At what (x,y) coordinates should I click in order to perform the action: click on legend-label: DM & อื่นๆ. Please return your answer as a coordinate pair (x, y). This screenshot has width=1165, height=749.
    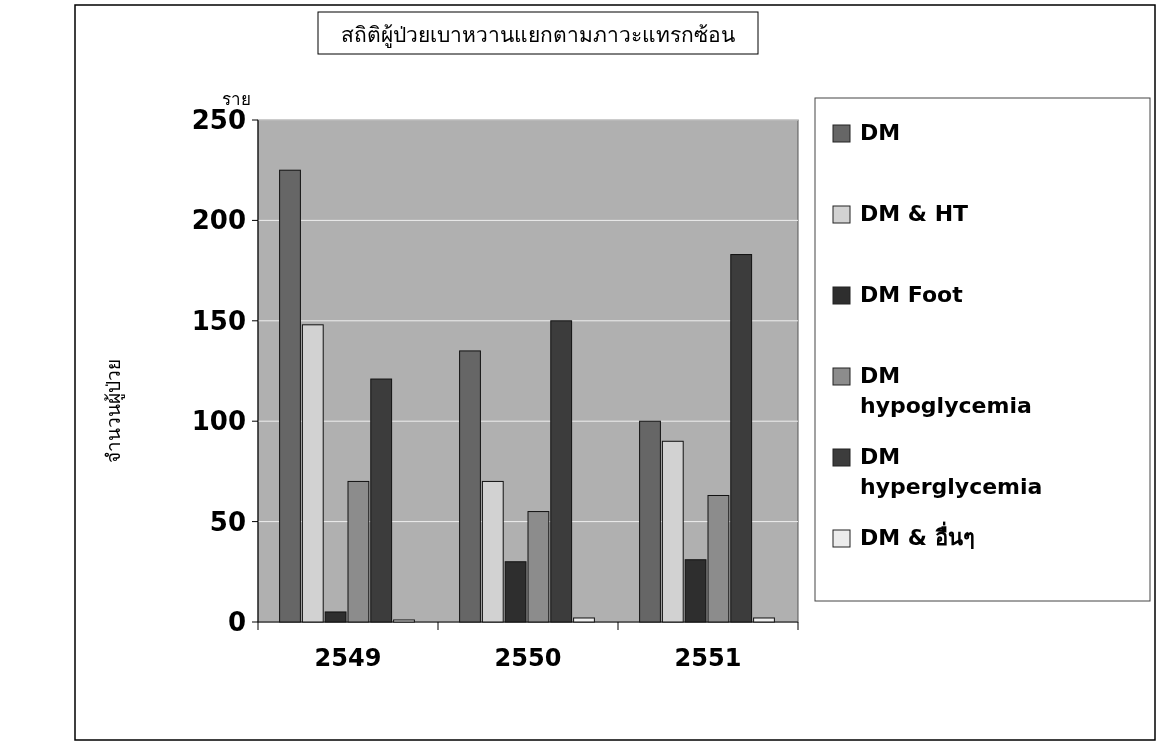
    Looking at the image, I should click on (917, 535).